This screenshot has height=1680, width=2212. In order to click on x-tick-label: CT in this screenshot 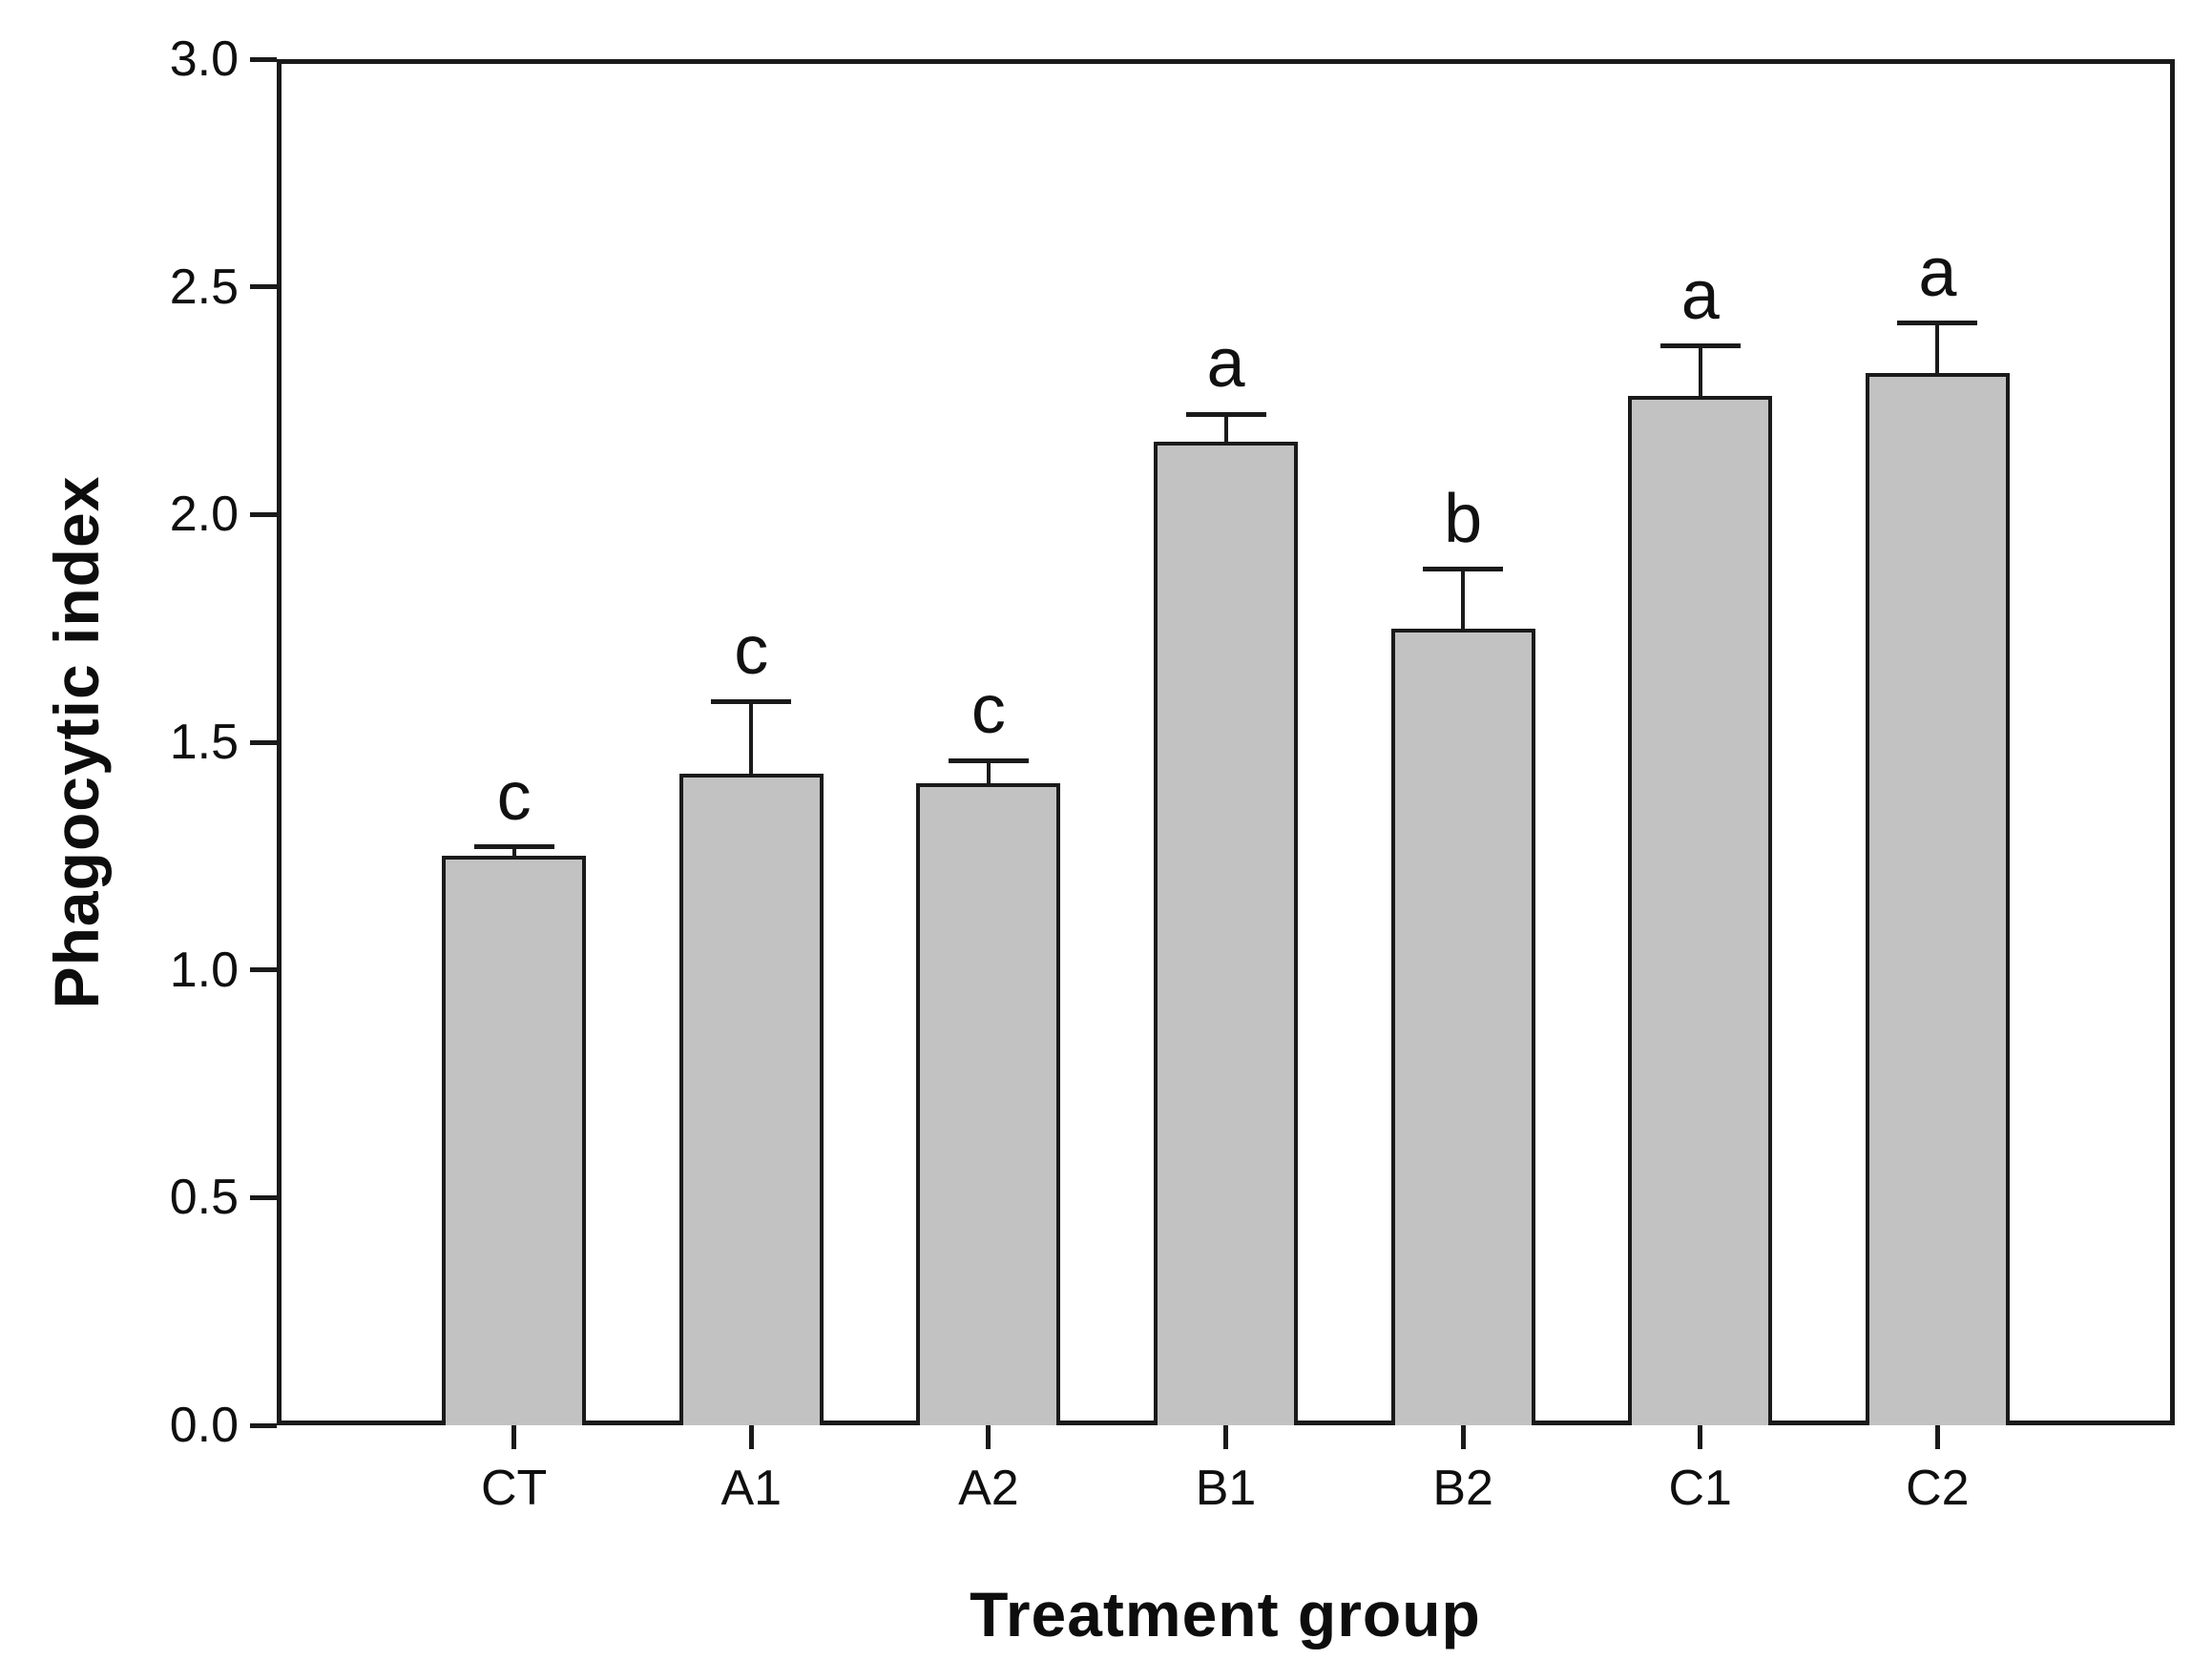, I will do `click(514, 1488)`.